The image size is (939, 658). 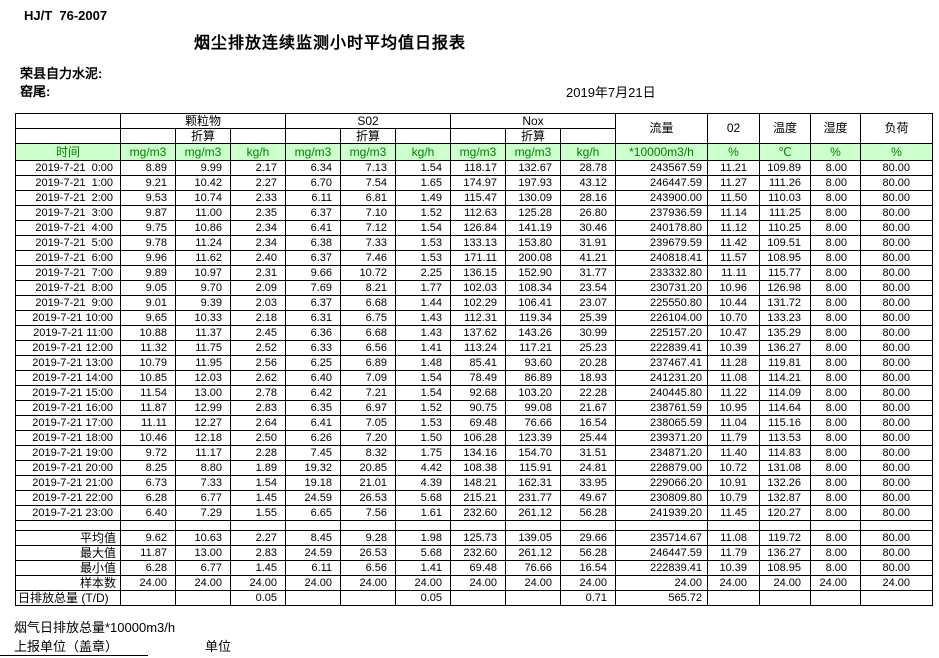 I want to click on value-cell: 11.75, so click(x=203, y=348).